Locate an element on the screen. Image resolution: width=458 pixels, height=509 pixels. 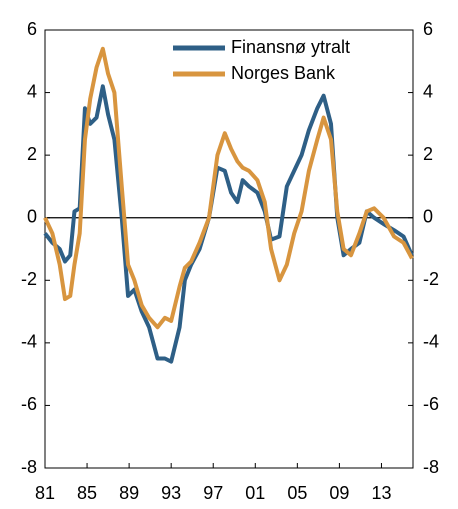
x-tick-label: 13 is located at coordinates (381, 493).